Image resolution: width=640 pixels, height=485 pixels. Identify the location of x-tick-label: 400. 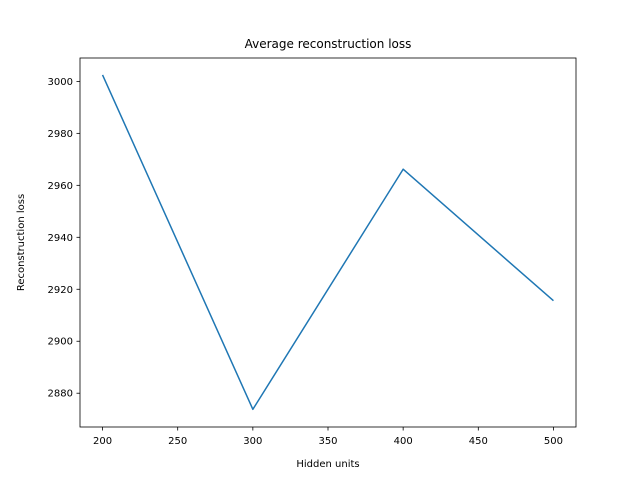
(403, 441).